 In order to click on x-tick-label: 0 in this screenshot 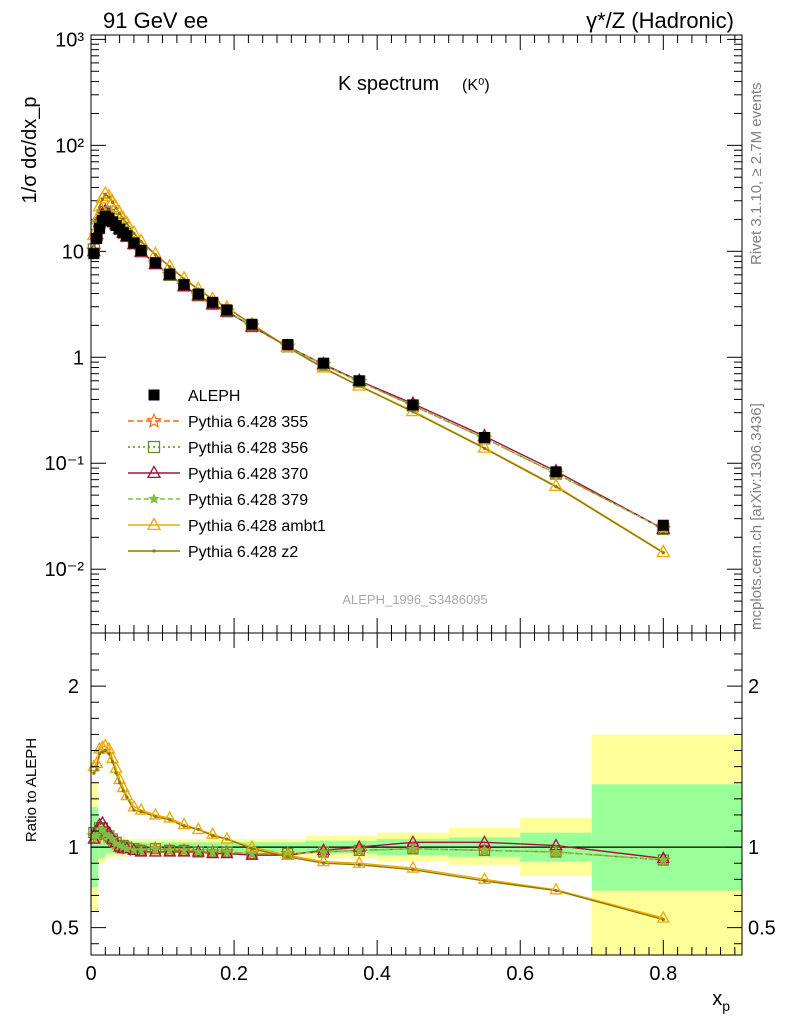, I will do `click(90, 974)`.